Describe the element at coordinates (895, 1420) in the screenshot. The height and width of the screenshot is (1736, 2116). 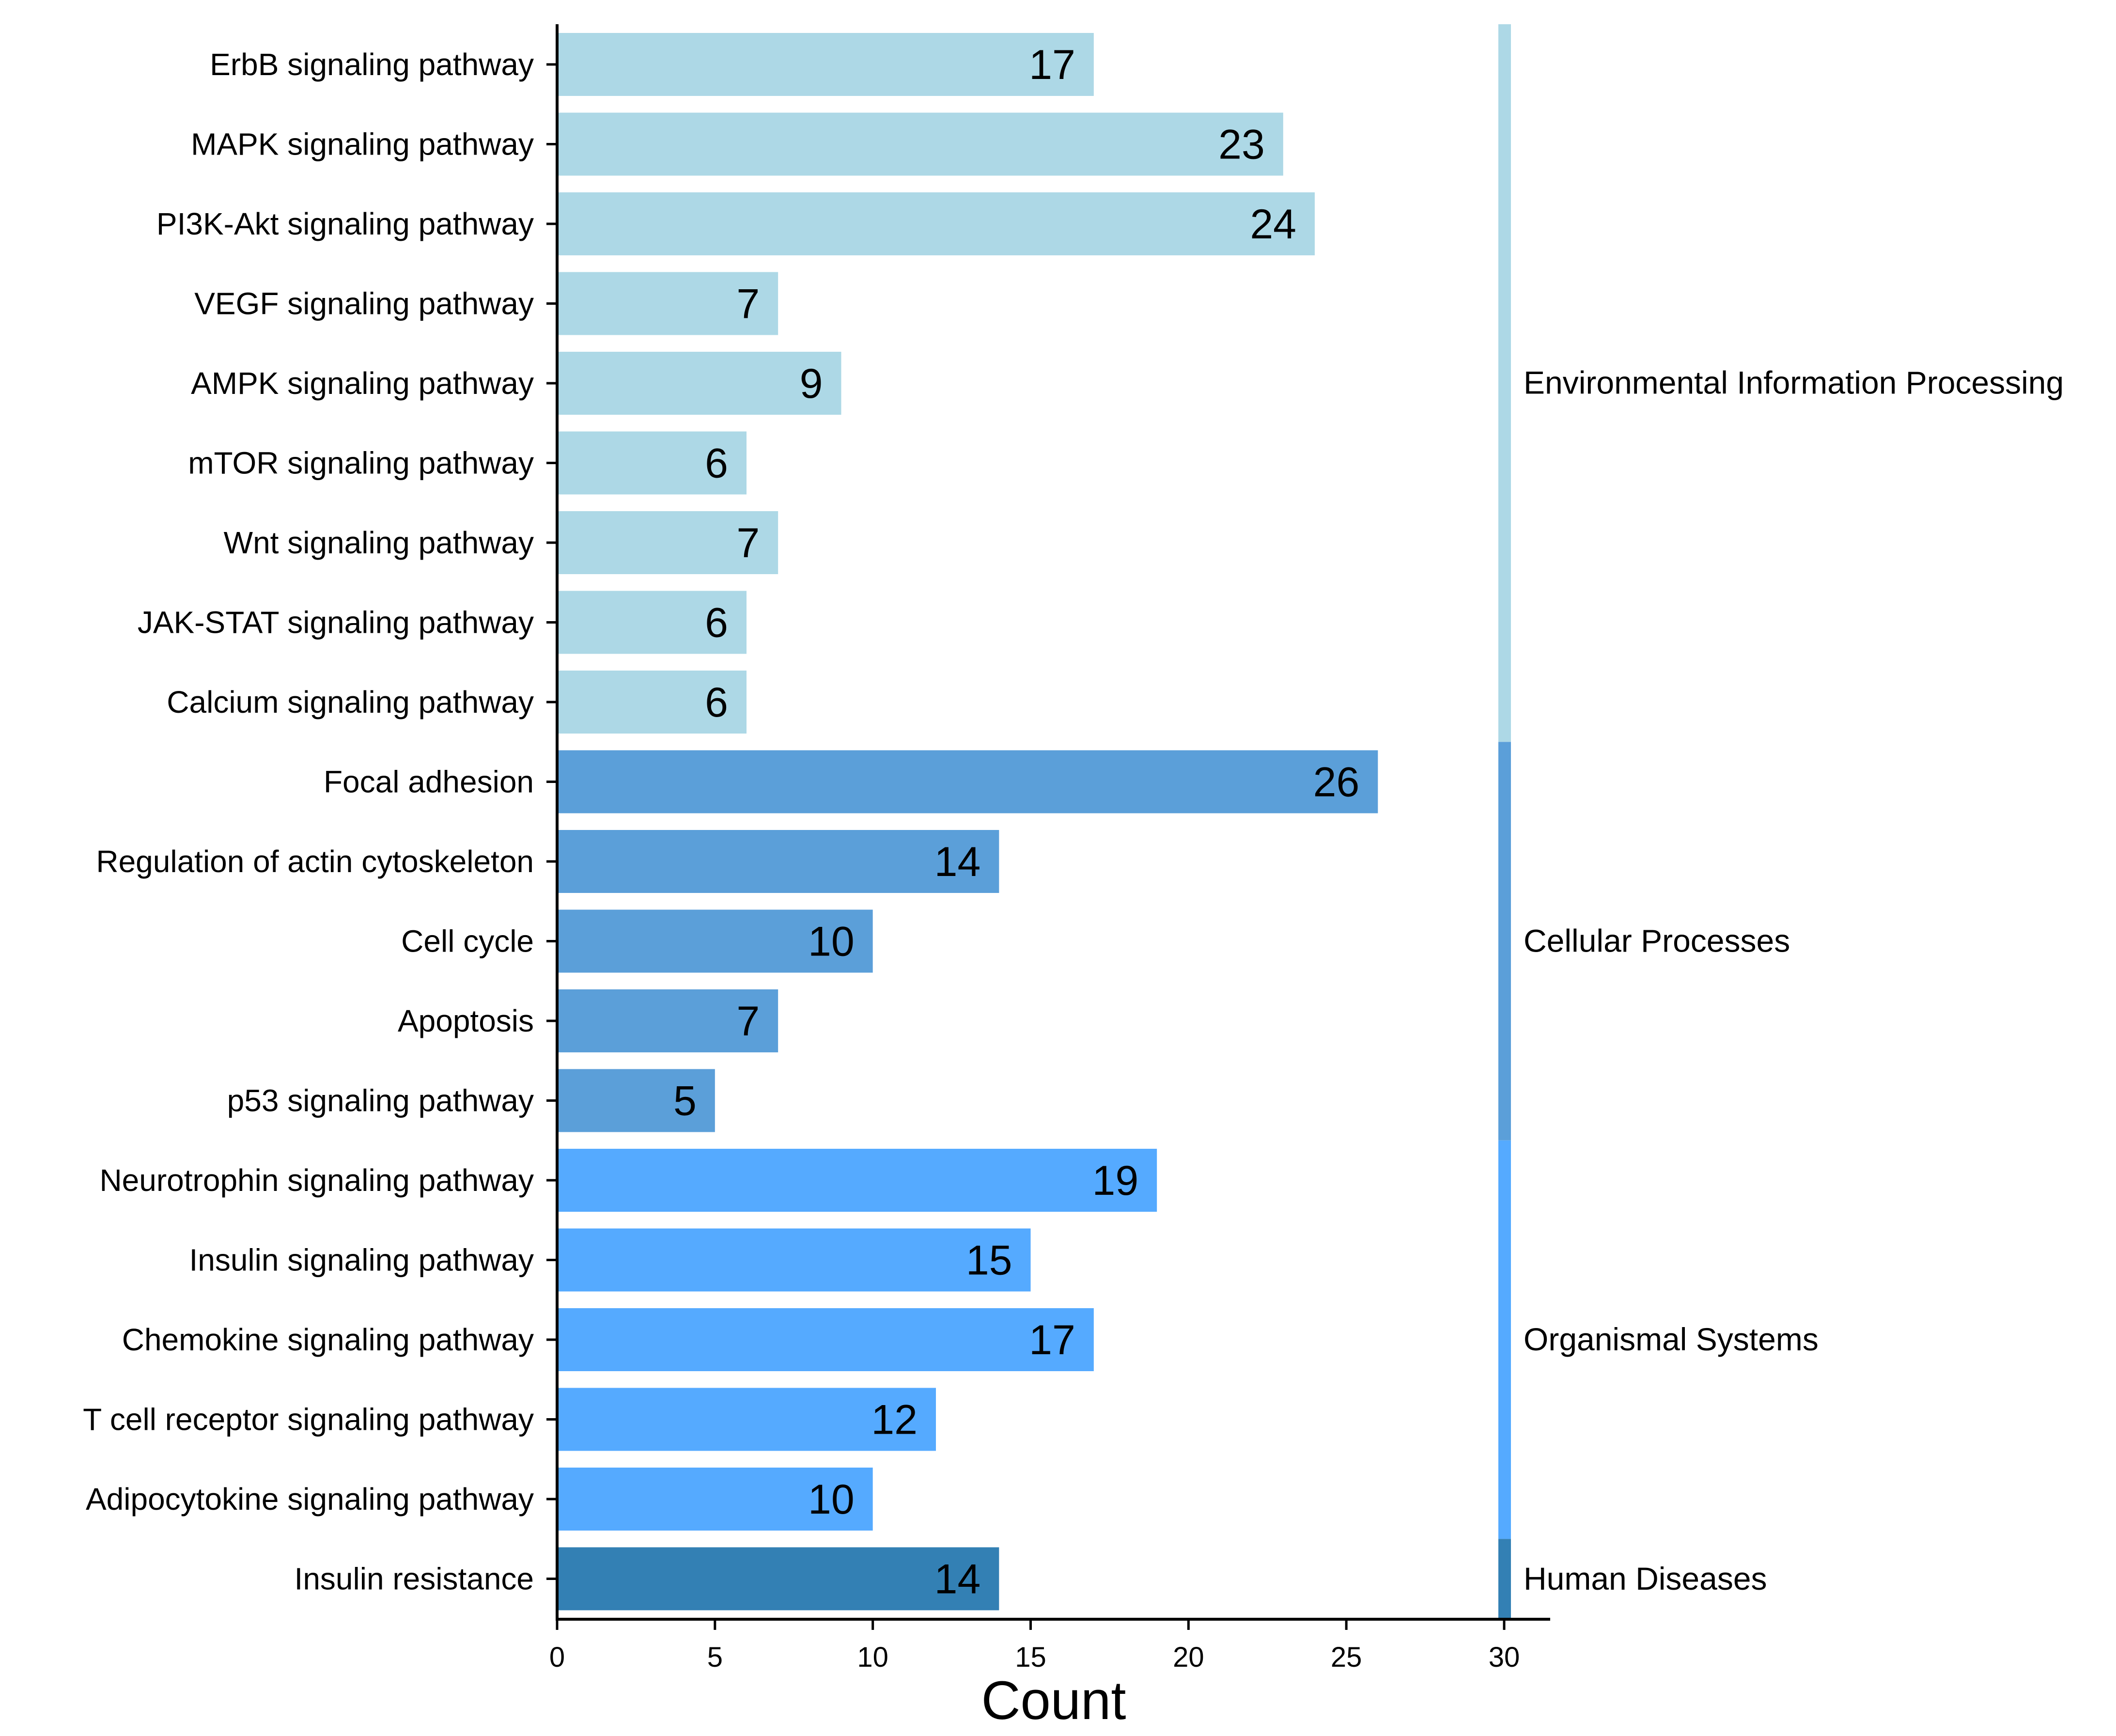
I see `bar-value-label-17: 12` at that location.